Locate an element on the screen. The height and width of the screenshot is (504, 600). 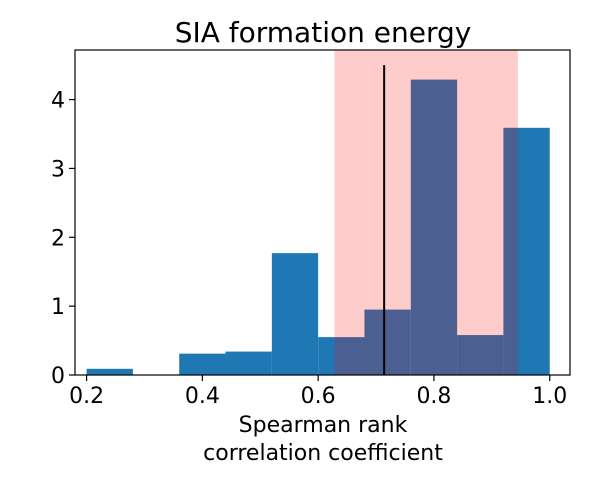
x-tick-label-4: 1.0 is located at coordinates (549, 396).